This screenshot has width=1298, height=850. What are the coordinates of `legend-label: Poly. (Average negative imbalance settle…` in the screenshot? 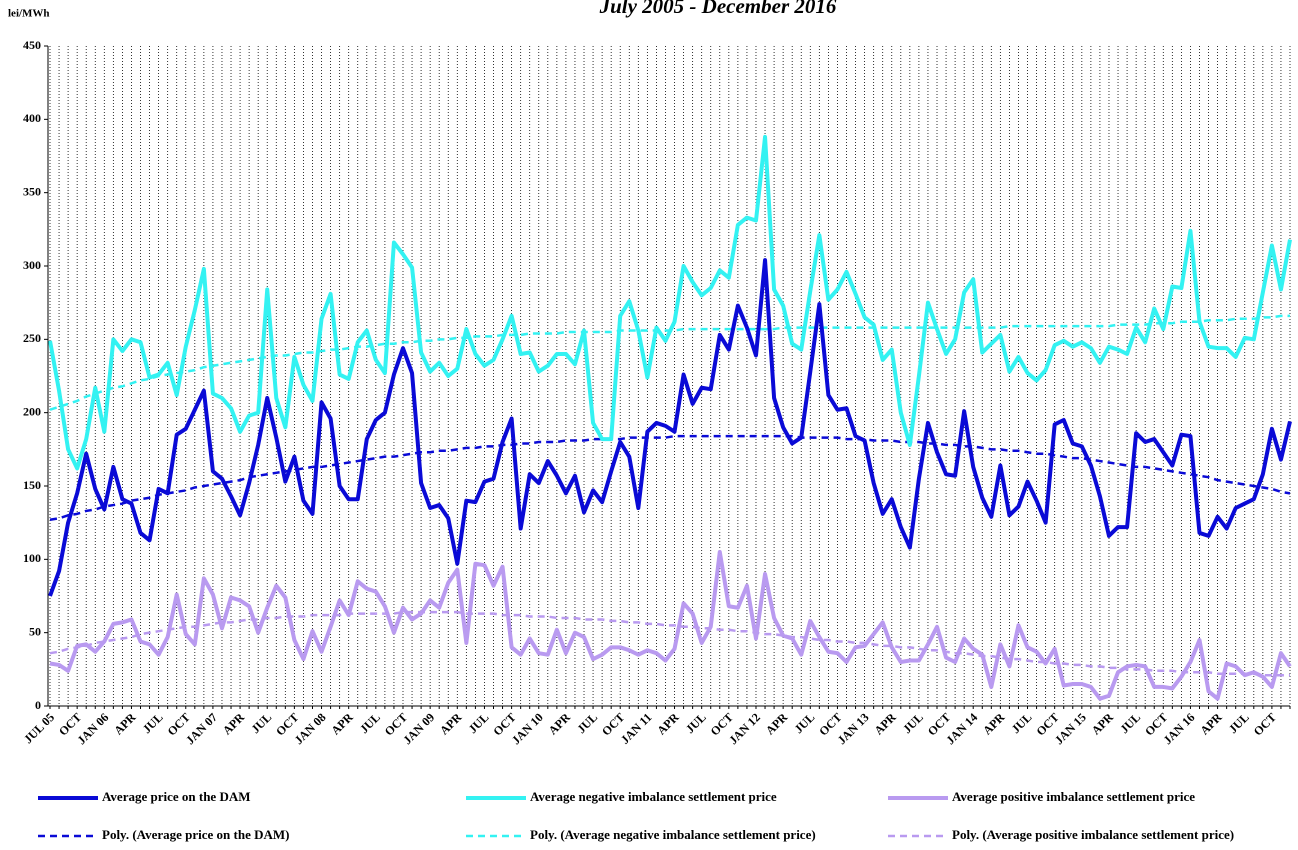 It's located at (673, 834).